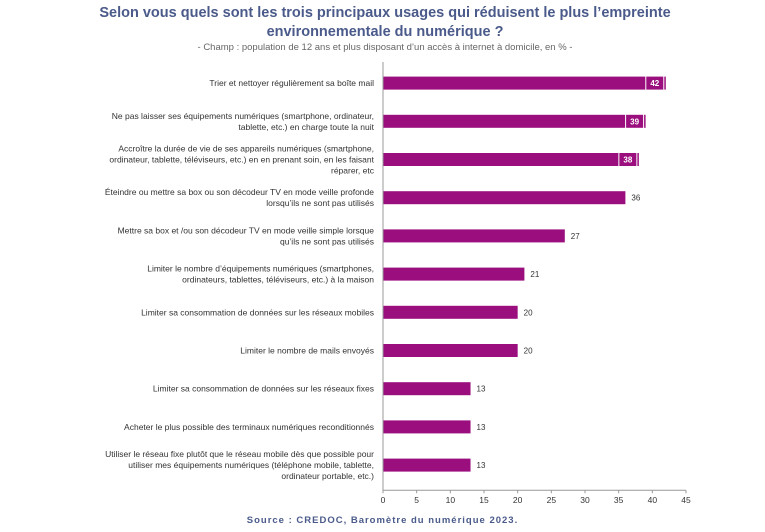 This screenshot has width=765, height=532. Describe the element at coordinates (320, 203) in the screenshot. I see `category-label: lorsqu’ils ne sont pas utilisés` at that location.